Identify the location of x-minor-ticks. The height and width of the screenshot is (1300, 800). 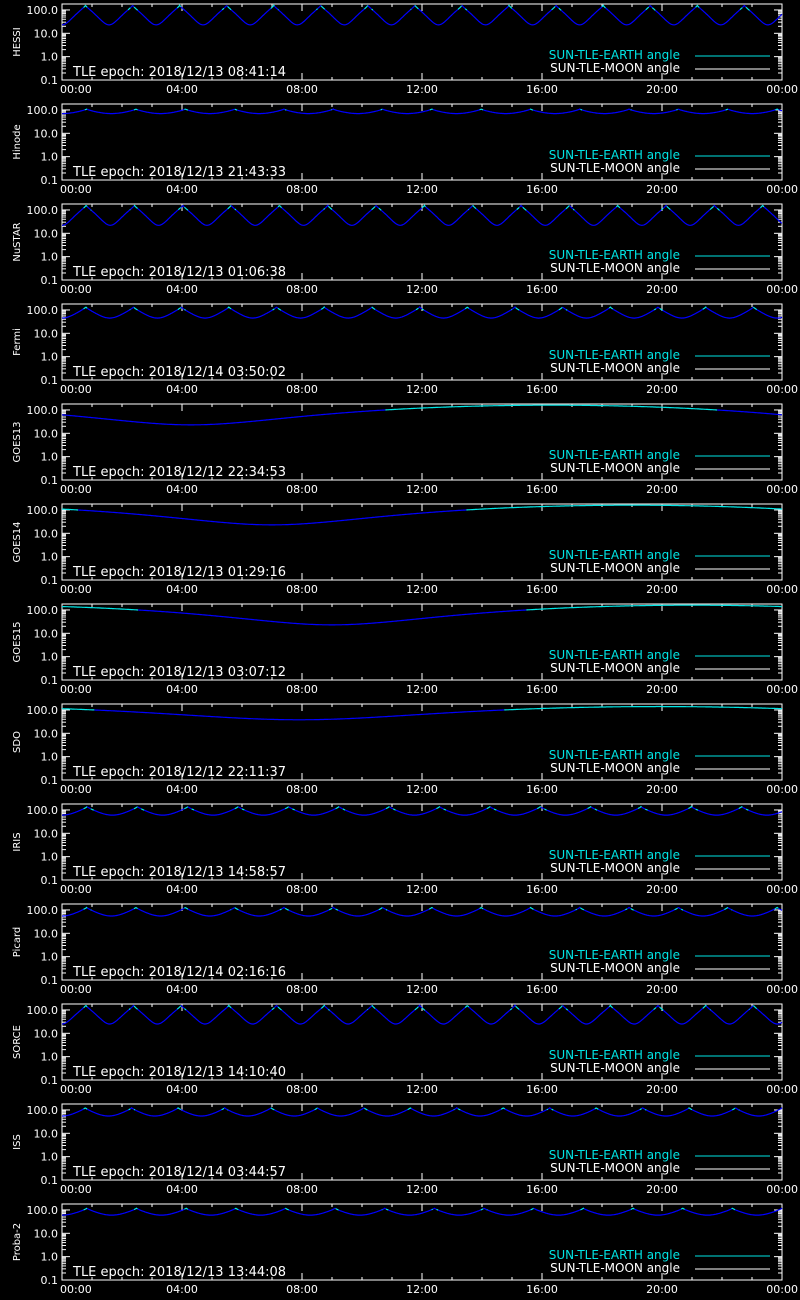
(422, 1142).